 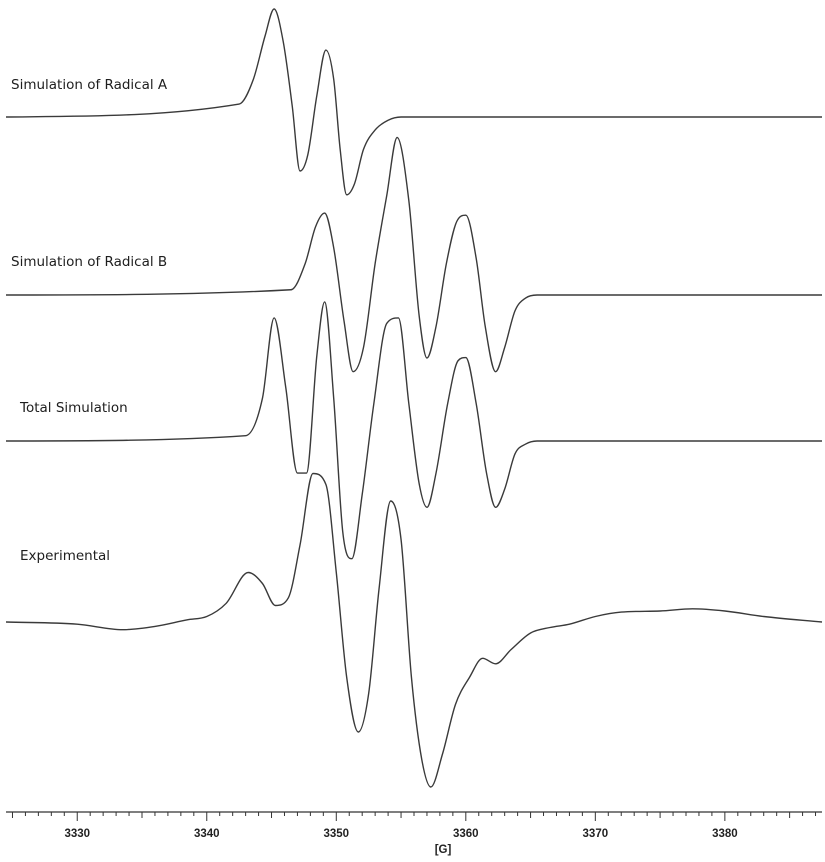 I want to click on x-axis-title: [G], so click(x=443, y=850).